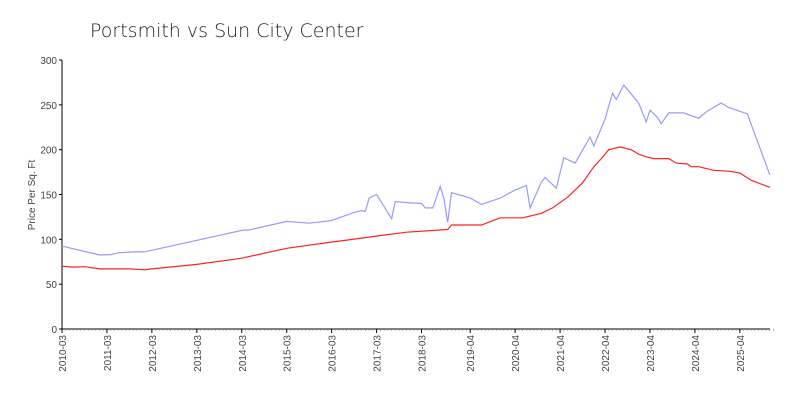  Describe the element at coordinates (153, 353) in the screenshot. I see `x-tick-label: 2012-03` at that location.